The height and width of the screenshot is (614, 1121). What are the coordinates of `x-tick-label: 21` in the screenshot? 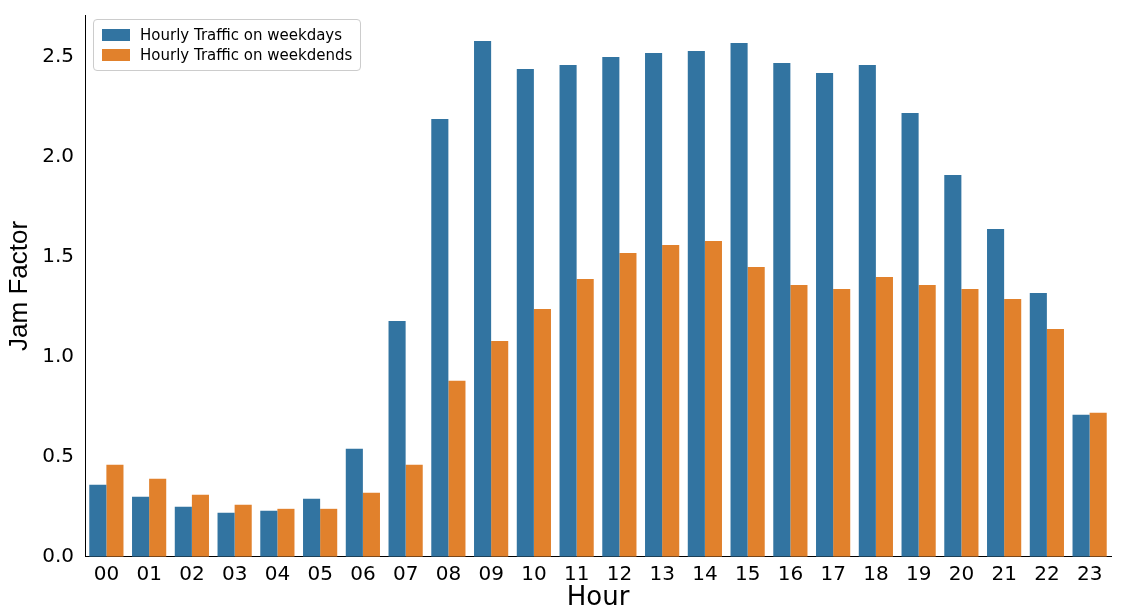 It's located at (1004, 573).